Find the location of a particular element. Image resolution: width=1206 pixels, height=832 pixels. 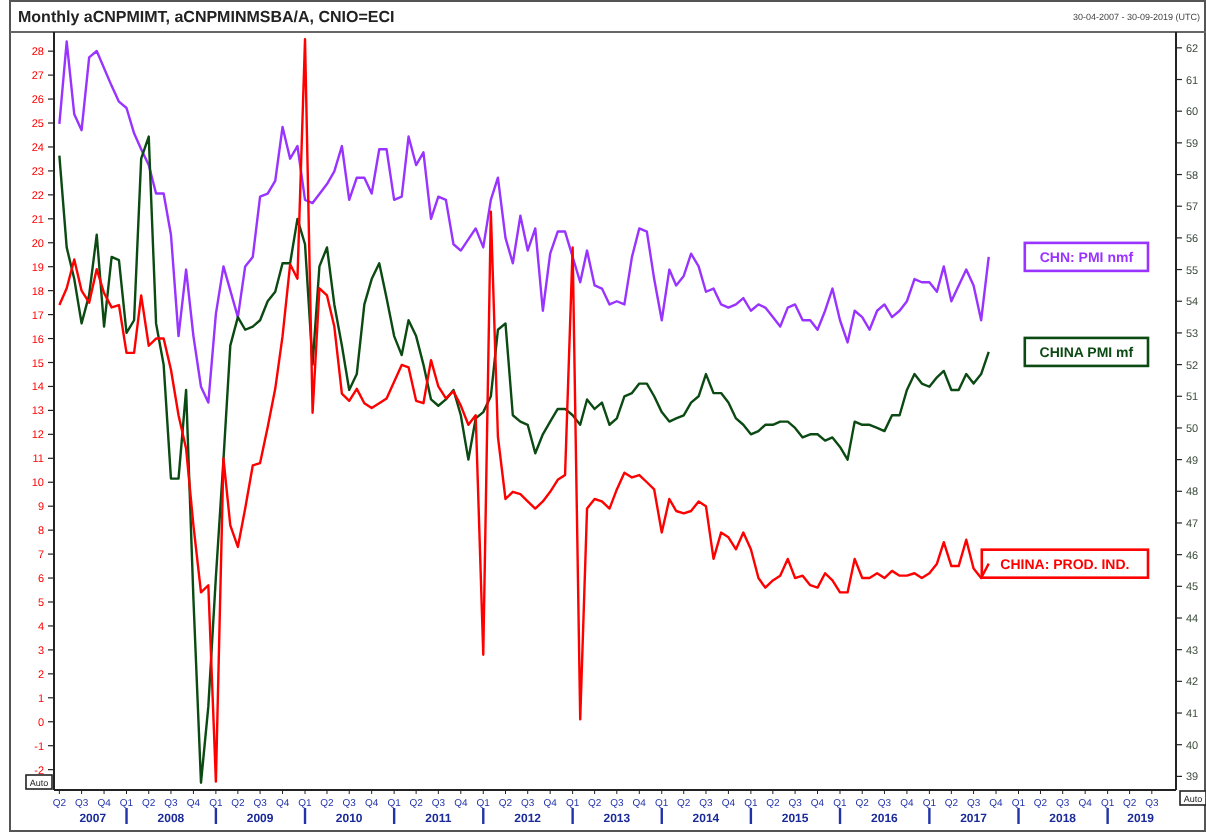

chart-title: Monthly aCNPMIMT, aCNPMINMSBA/A, CNIO=ECI is located at coordinates (206, 17).